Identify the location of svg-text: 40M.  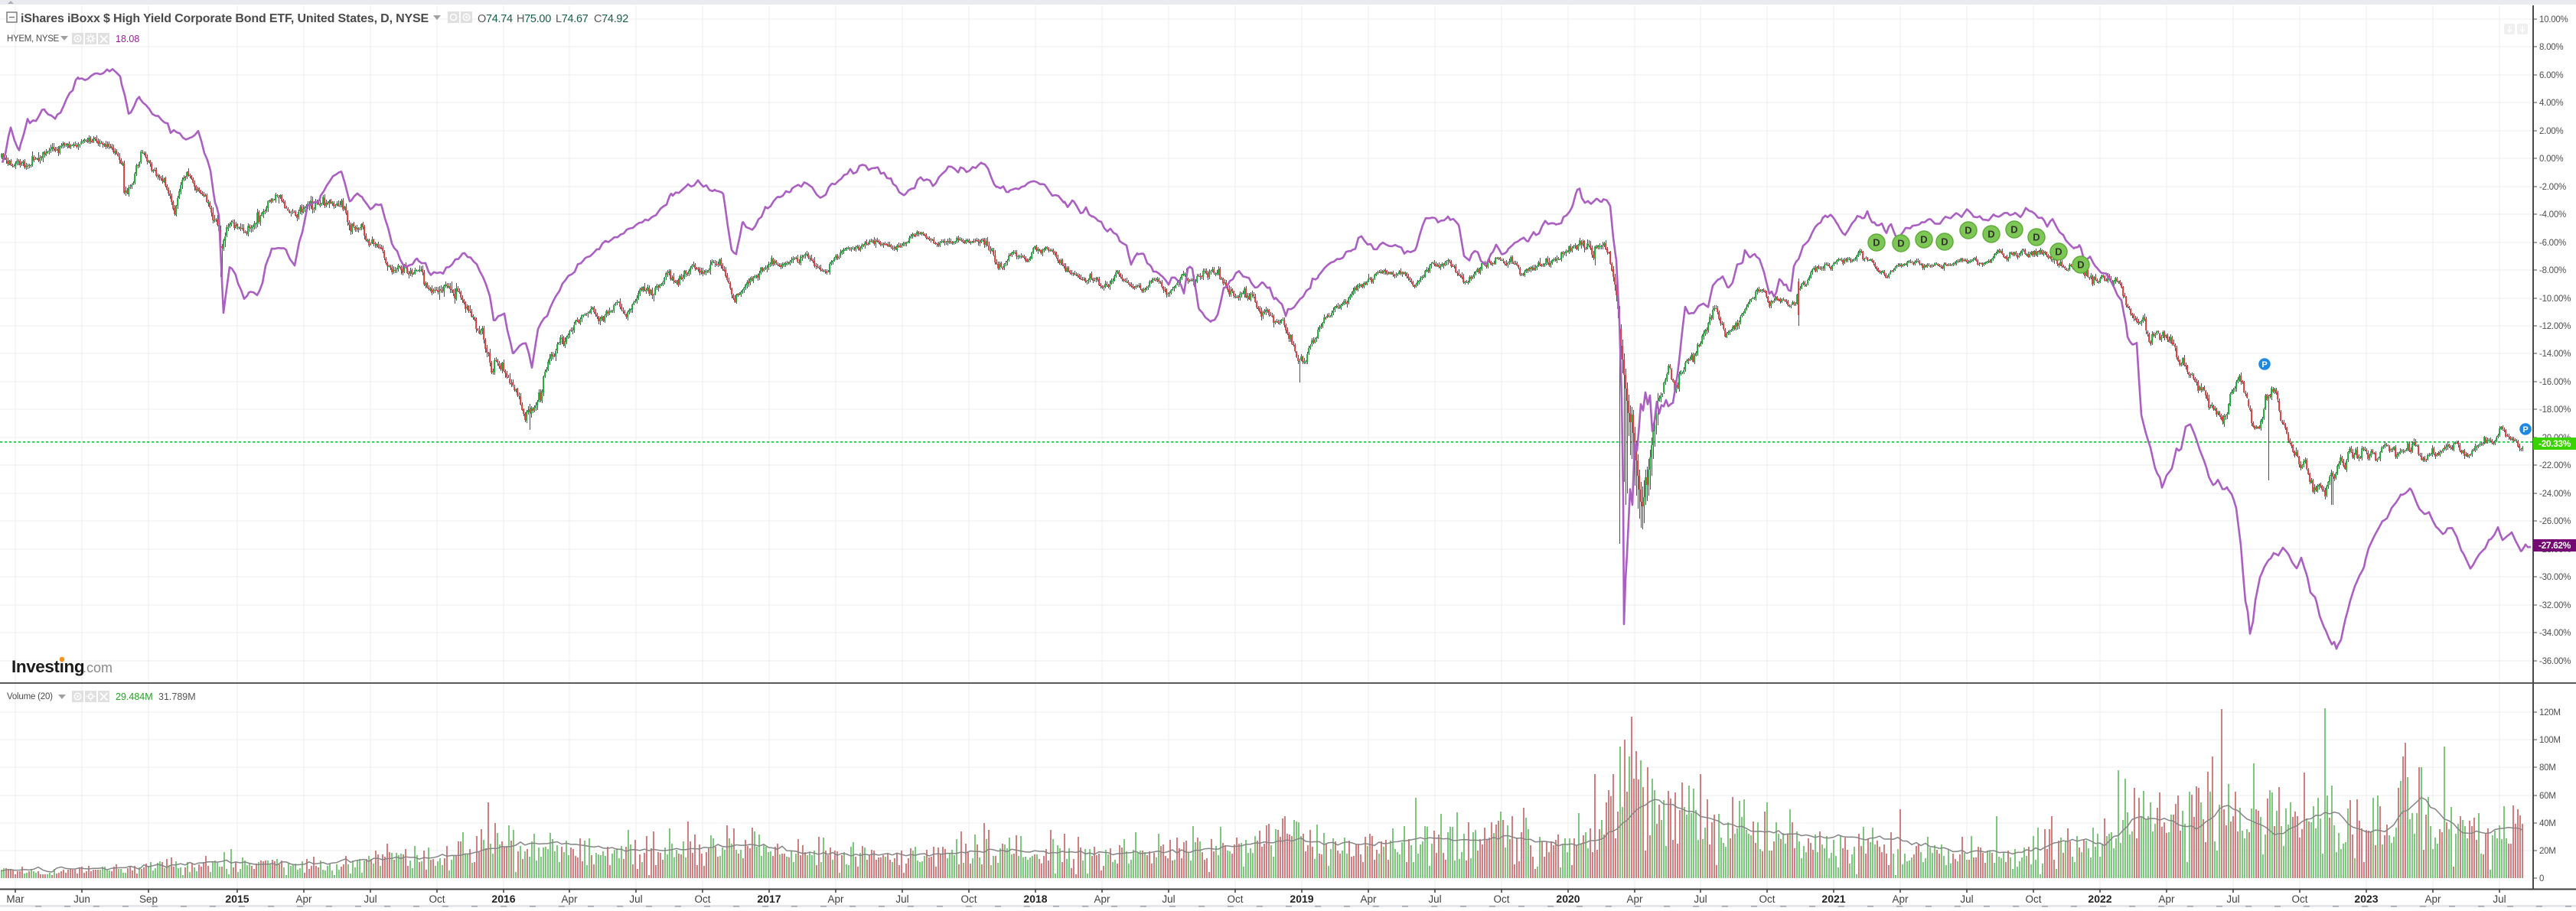
(2547, 824).